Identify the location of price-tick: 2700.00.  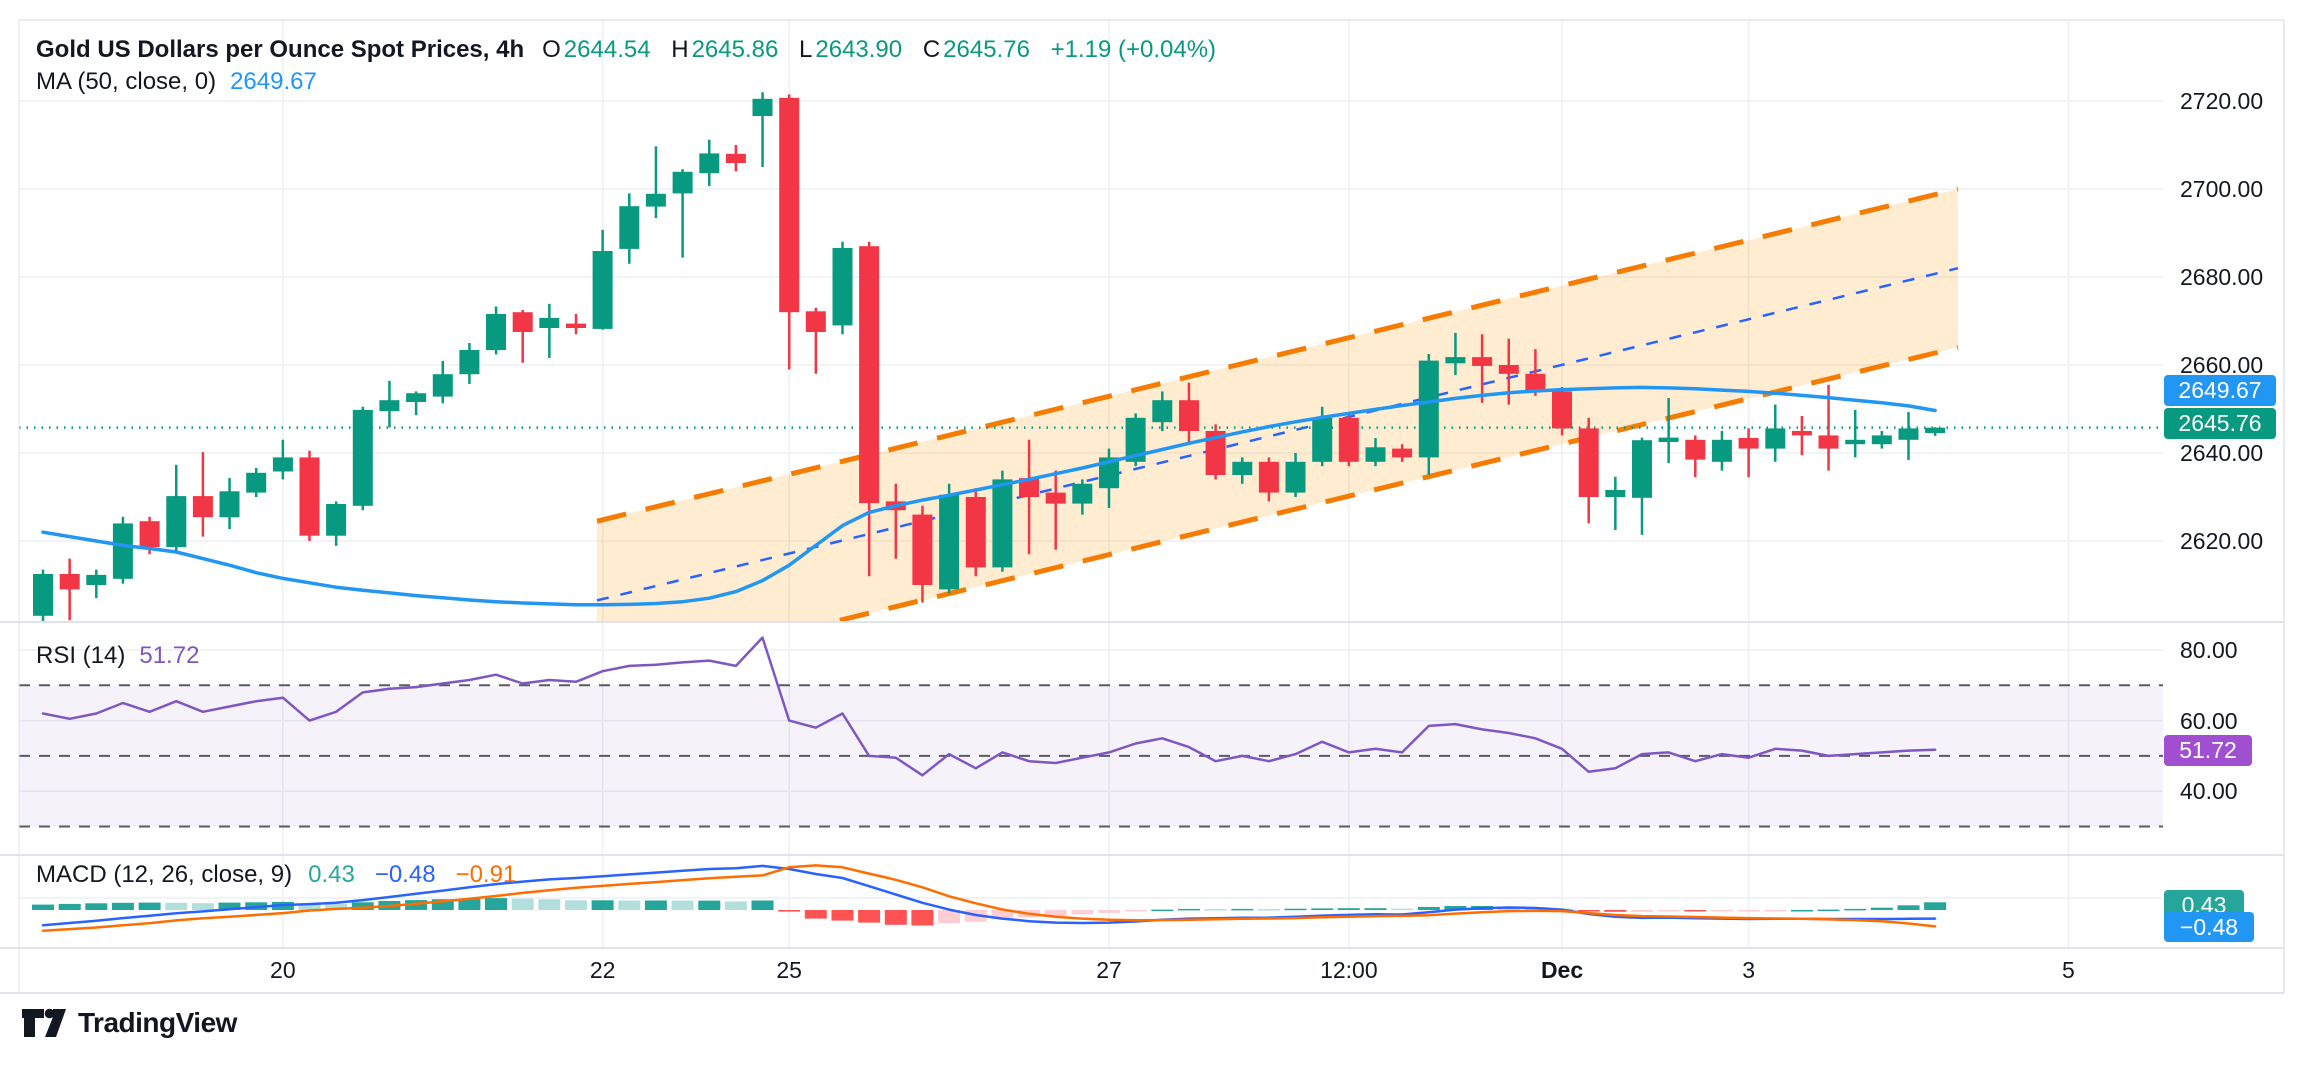
(2222, 189).